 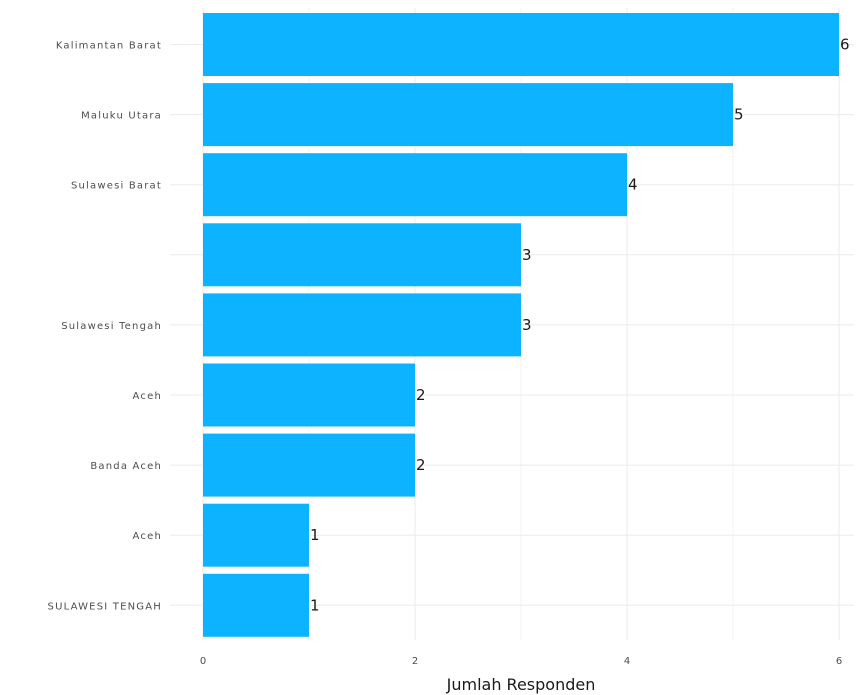 I want to click on category-label: Kalimantan Barat, so click(x=109, y=46).